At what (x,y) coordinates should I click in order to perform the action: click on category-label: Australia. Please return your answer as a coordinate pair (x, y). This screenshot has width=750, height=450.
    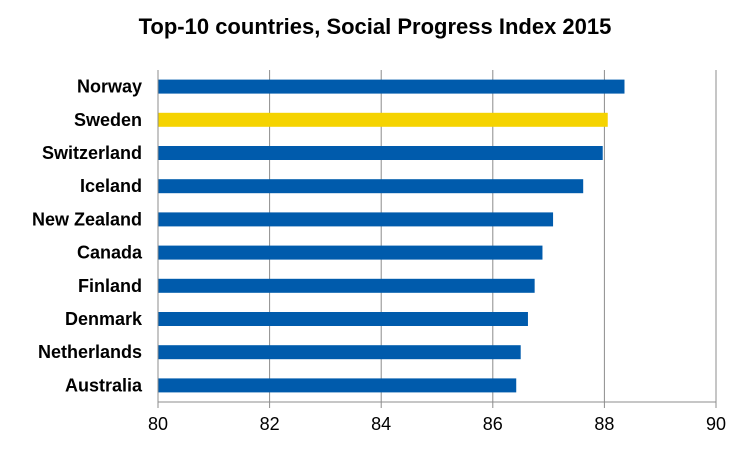
    Looking at the image, I should click on (104, 385).